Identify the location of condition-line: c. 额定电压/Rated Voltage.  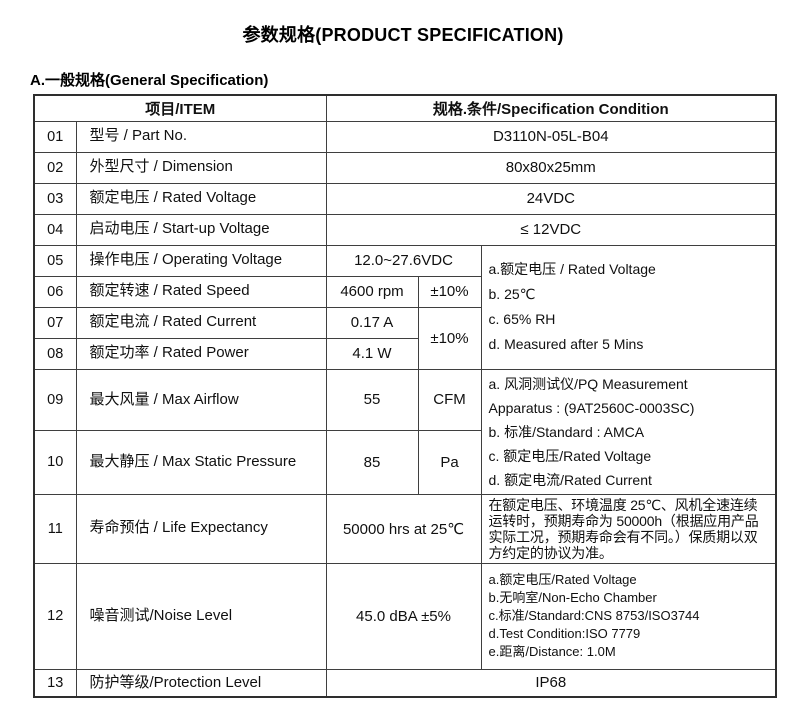
(570, 455).